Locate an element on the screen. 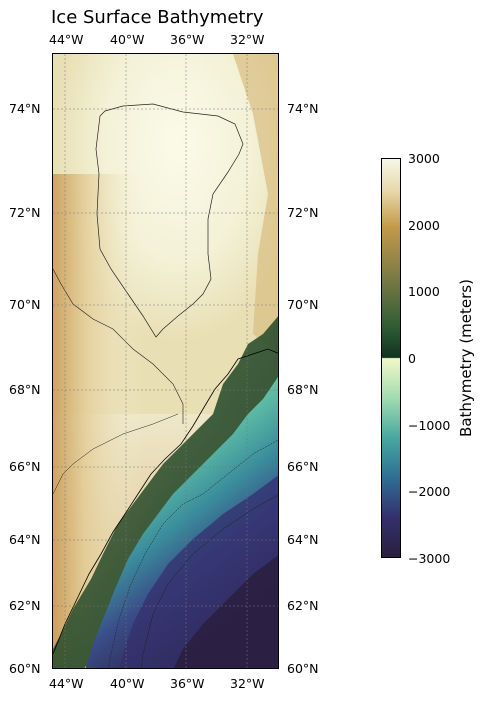  lat-tick-right: 72°N is located at coordinates (303, 212).